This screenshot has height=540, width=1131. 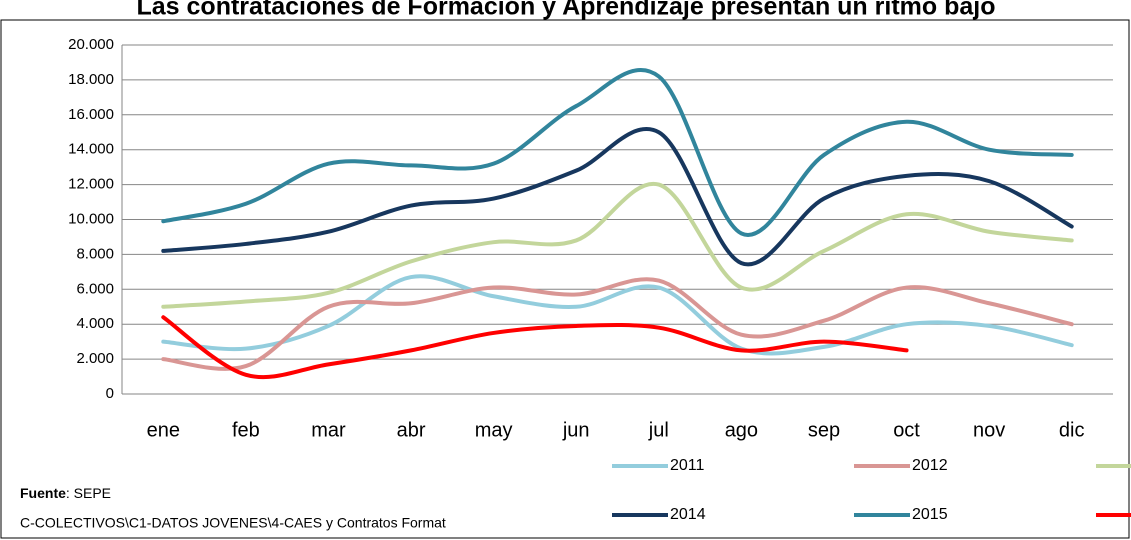 I want to click on source-text: : SEPE, so click(x=88, y=493).